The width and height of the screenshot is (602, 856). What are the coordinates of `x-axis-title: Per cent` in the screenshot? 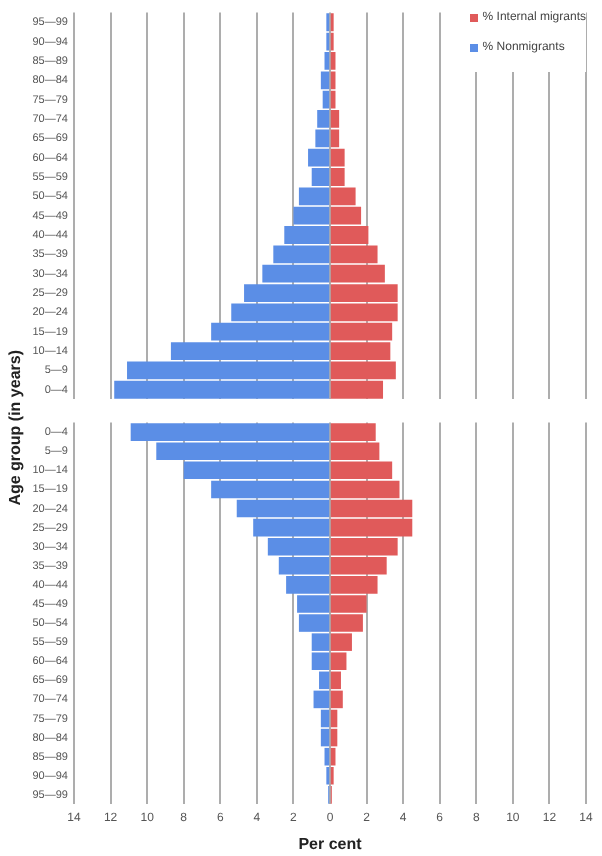 It's located at (330, 843).